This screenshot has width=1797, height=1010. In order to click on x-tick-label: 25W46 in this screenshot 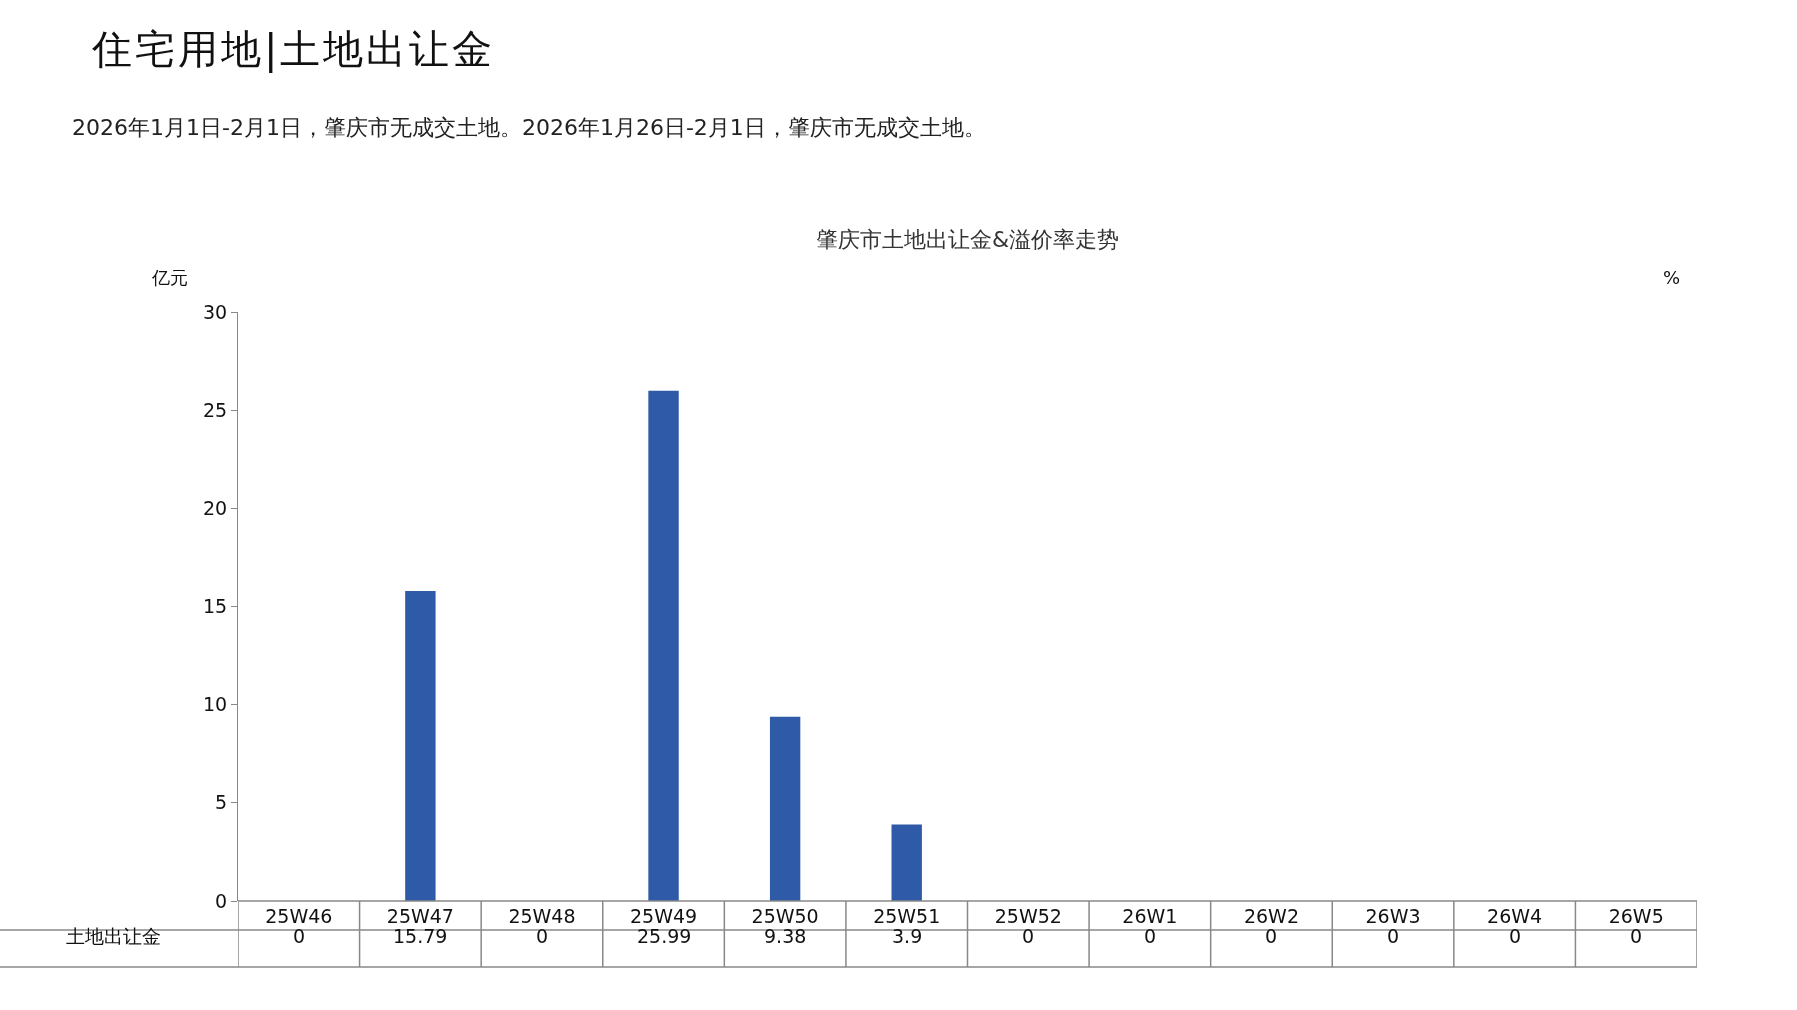, I will do `click(299, 916)`.